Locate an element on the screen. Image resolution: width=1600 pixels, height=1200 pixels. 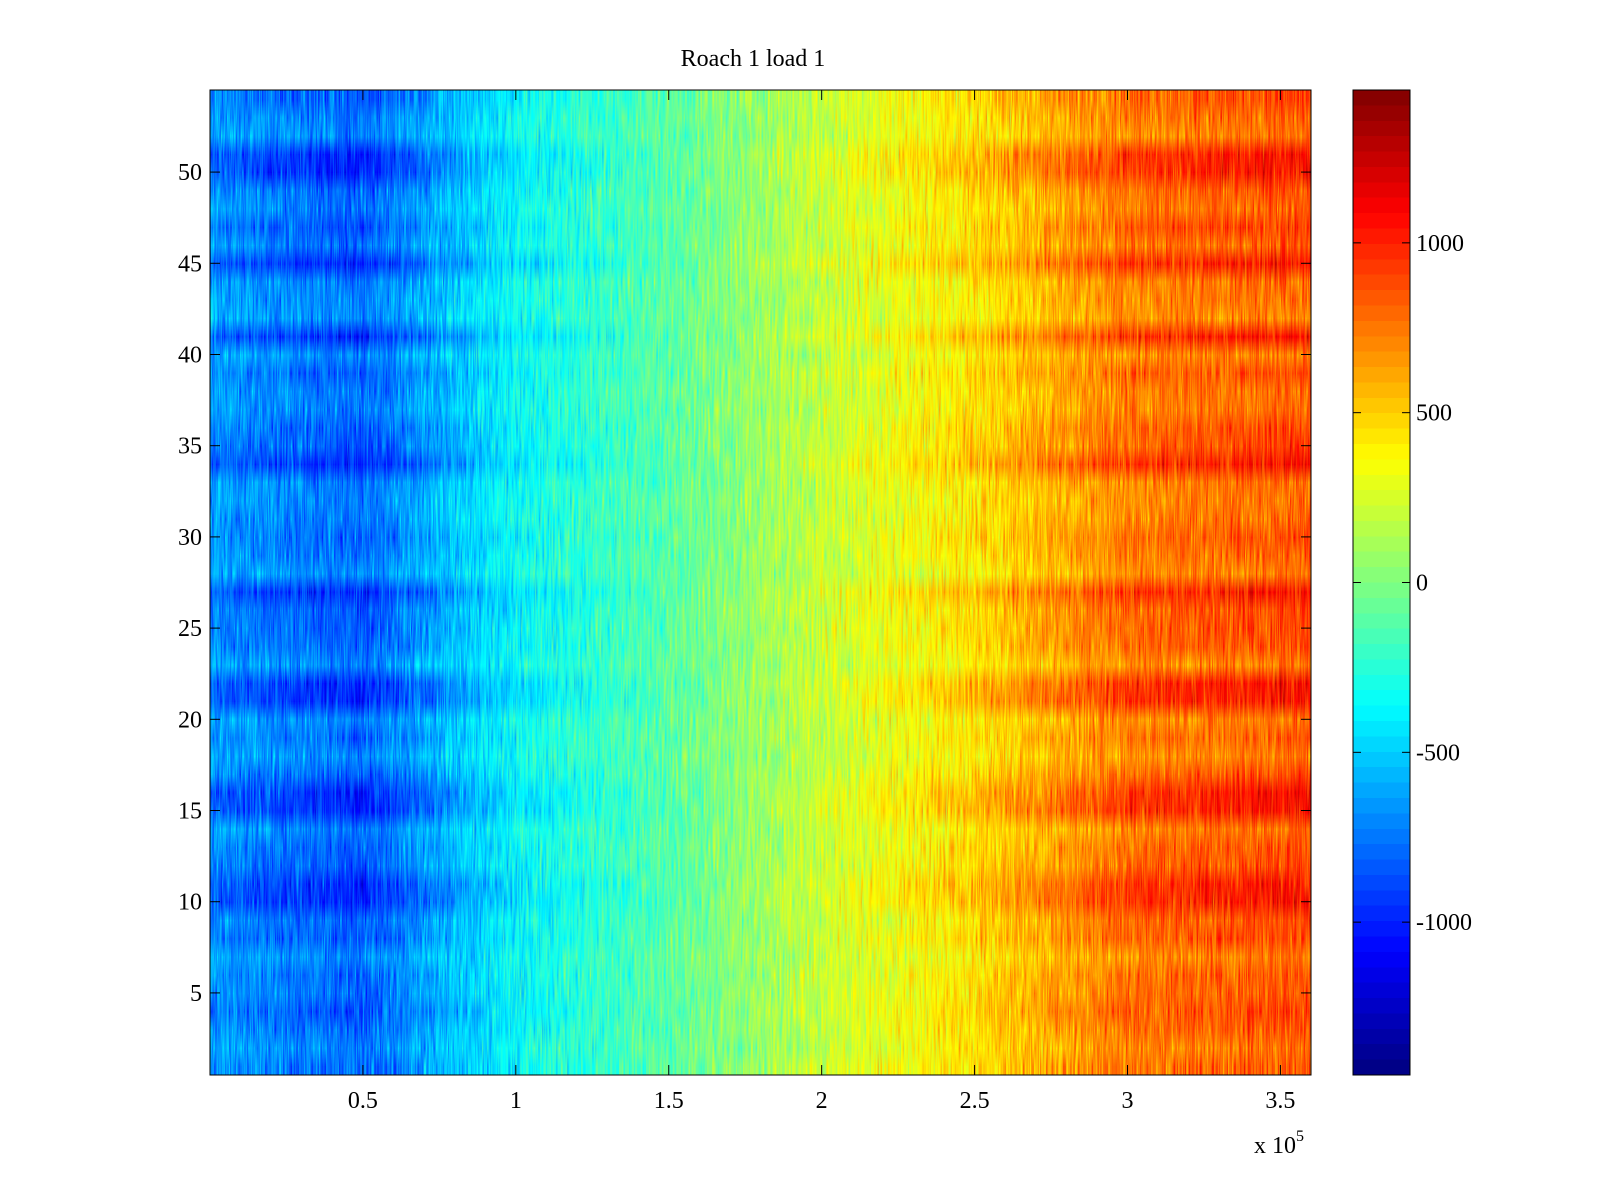
y-tick-label: 10 is located at coordinates (190, 903).